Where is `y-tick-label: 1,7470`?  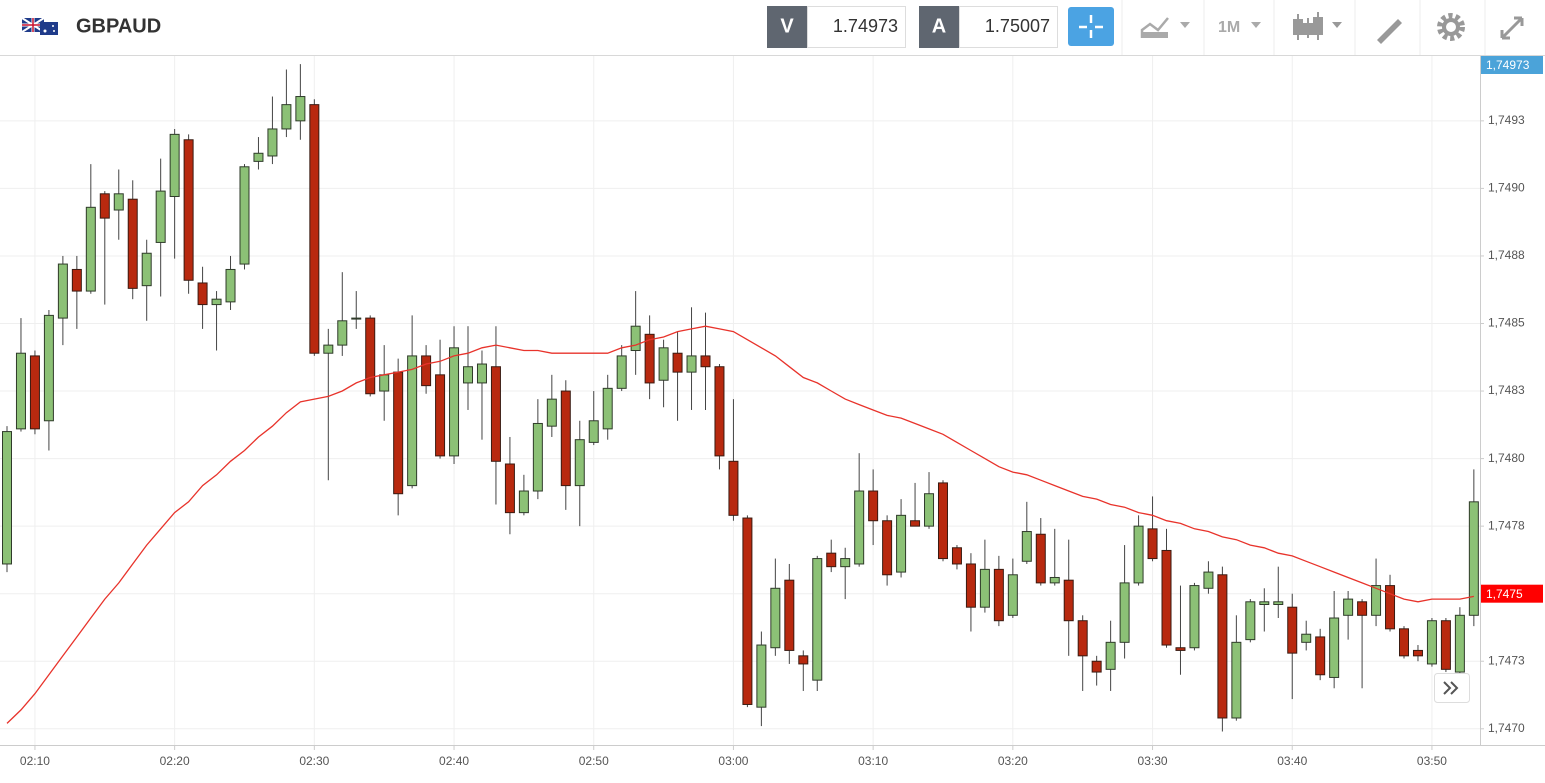
y-tick-label: 1,7470 is located at coordinates (1506, 728).